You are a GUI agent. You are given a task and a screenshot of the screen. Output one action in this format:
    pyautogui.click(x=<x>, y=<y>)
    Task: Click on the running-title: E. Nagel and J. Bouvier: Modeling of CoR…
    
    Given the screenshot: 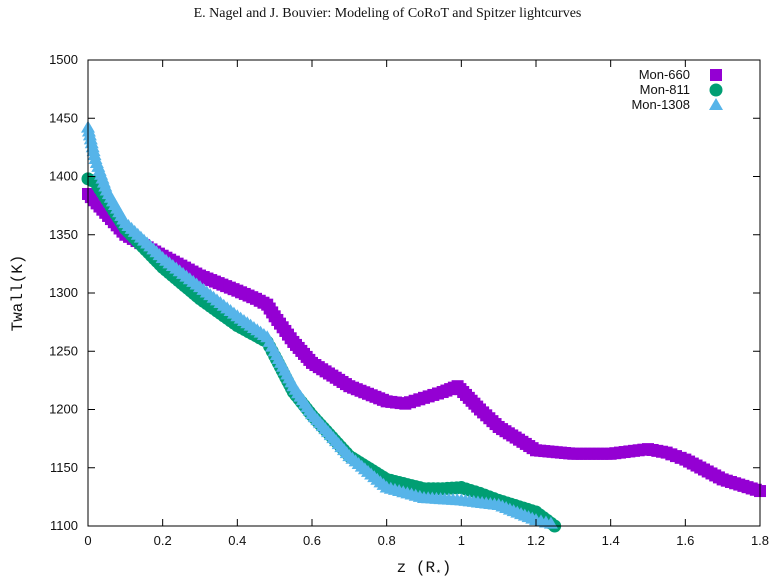 What is the action you would take?
    pyautogui.click(x=387, y=13)
    